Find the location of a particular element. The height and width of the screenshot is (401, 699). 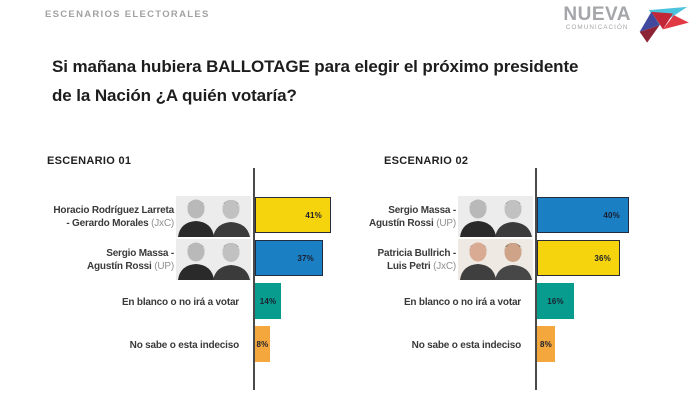

bar-value-label: 37% is located at coordinates (305, 258).